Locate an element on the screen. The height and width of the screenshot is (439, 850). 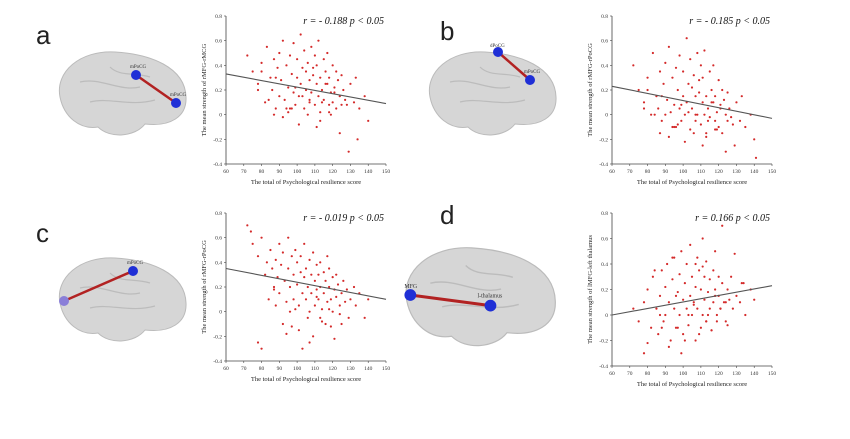
y-tick-label: -0.4 is located at coordinates (217, 362).